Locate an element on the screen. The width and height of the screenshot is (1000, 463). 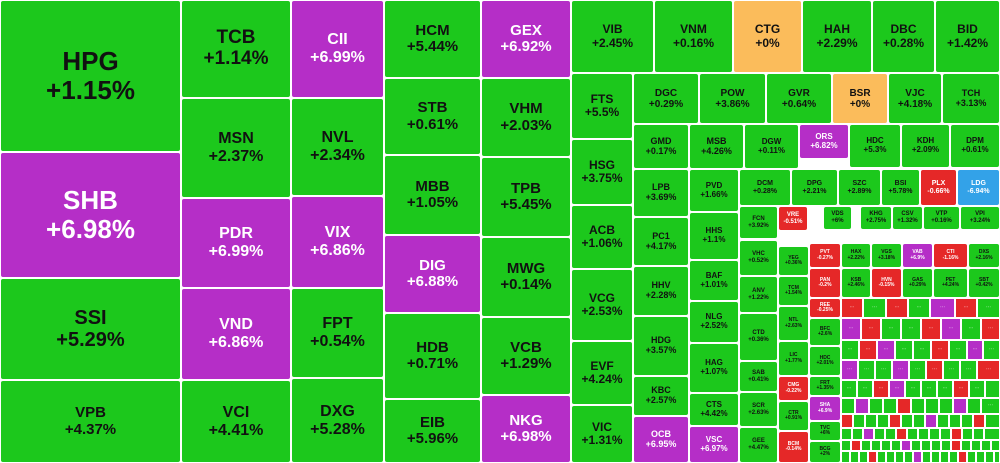
treemap-cell-vre-77: VRE -0.51% is located at coordinates (793, 218).